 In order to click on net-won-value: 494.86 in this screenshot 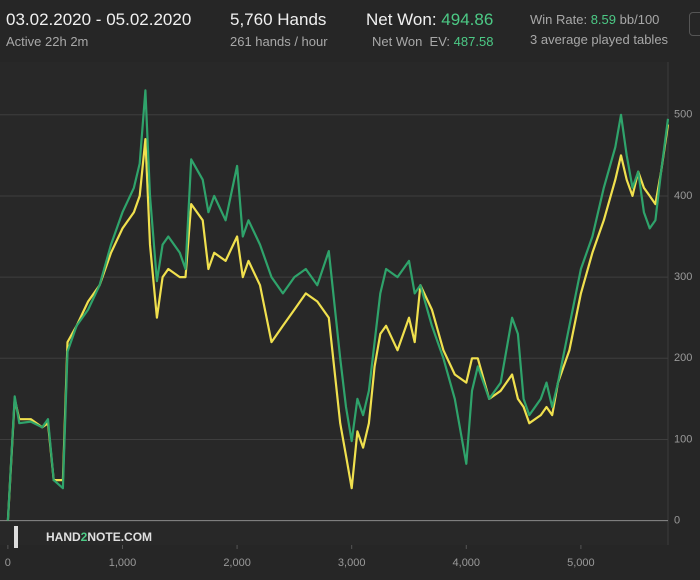, I will do `click(467, 19)`.